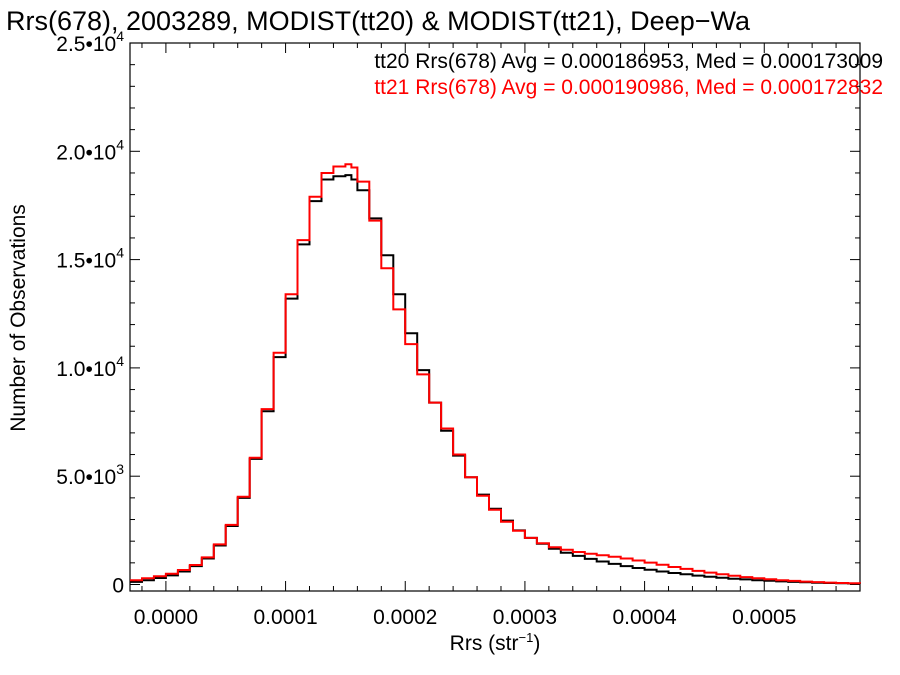  What do you see at coordinates (90, 259) in the screenshot?
I see `y-tick-label: 1.5•104` at bounding box center [90, 259].